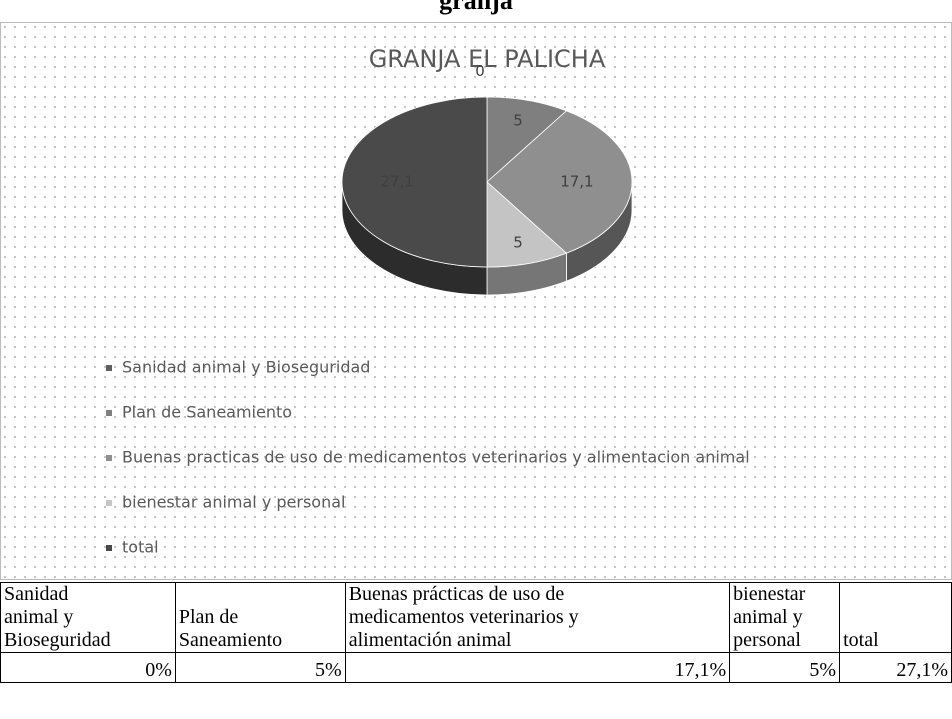  Describe the element at coordinates (476, 7) in the screenshot. I see `heading: granja` at that location.